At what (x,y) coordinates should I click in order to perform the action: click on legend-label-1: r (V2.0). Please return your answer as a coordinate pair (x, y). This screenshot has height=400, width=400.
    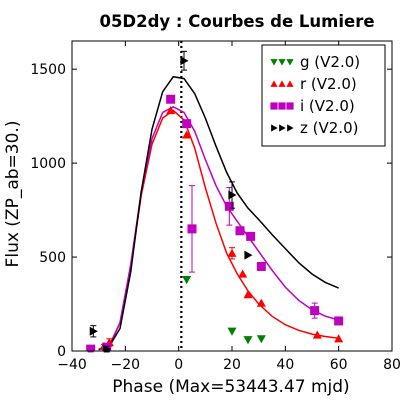
    Looking at the image, I should click on (328, 84).